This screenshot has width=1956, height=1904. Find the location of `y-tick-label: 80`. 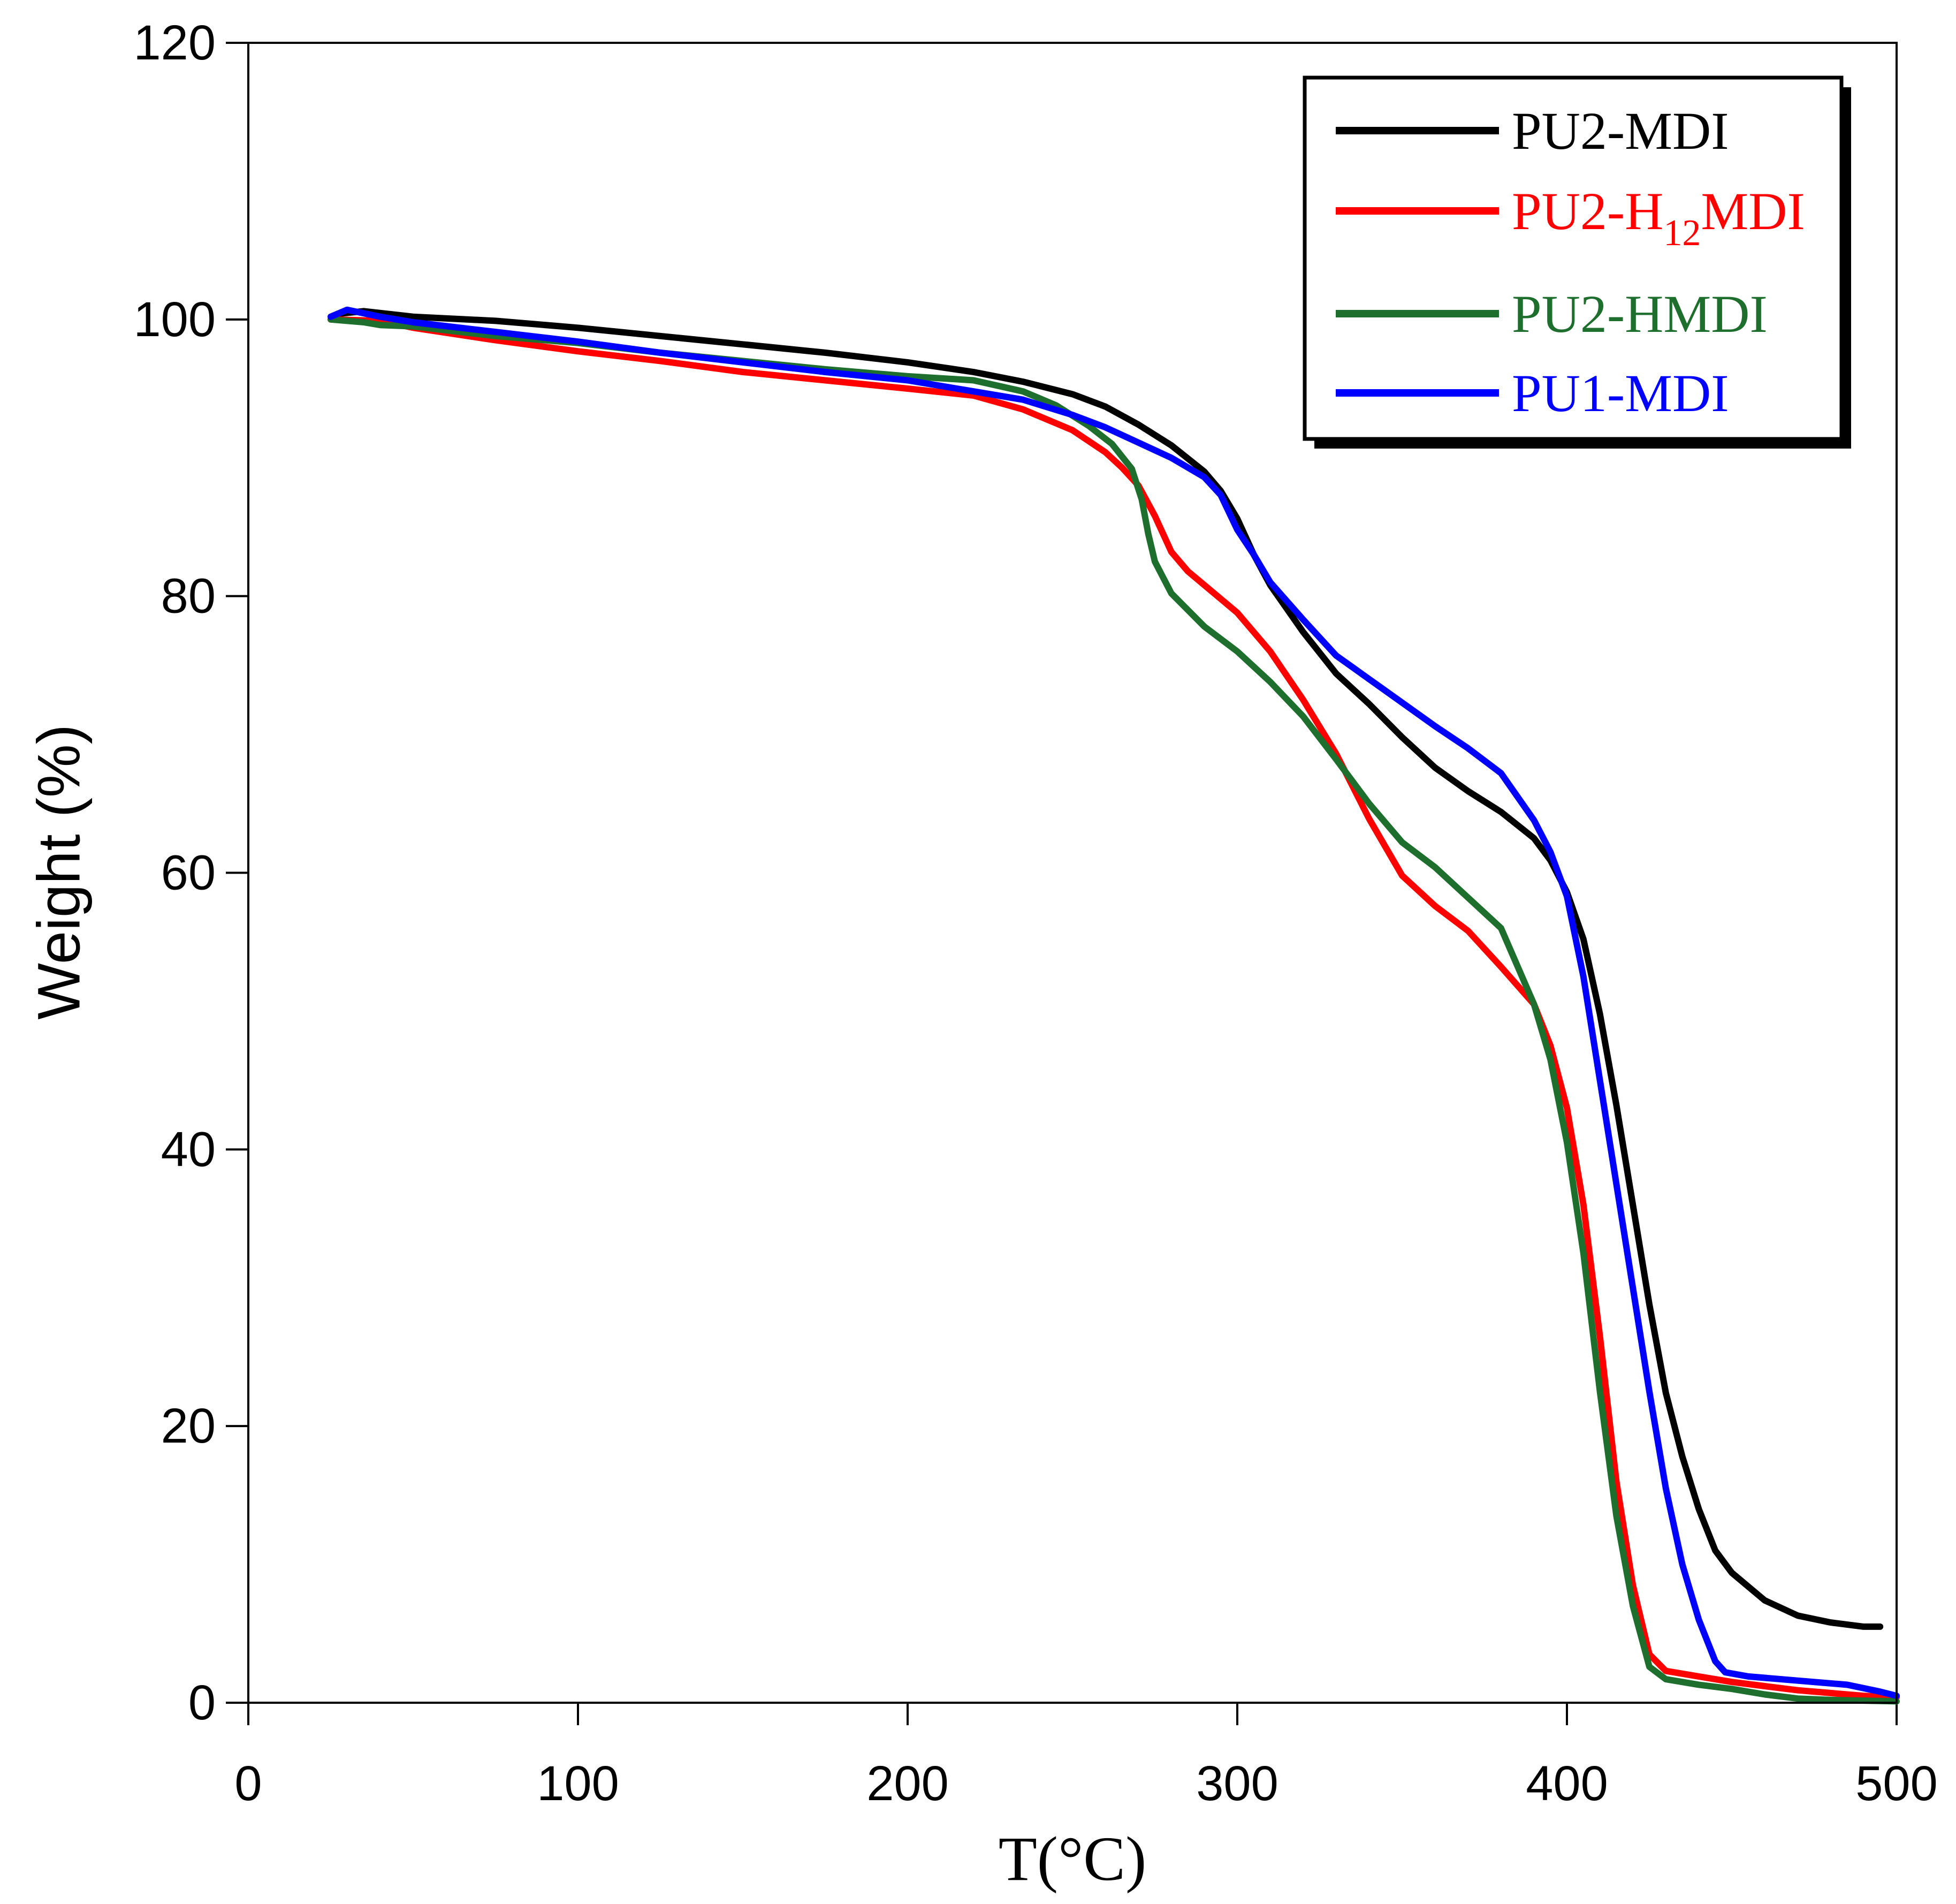

y-tick-label: 80 is located at coordinates (189, 596).